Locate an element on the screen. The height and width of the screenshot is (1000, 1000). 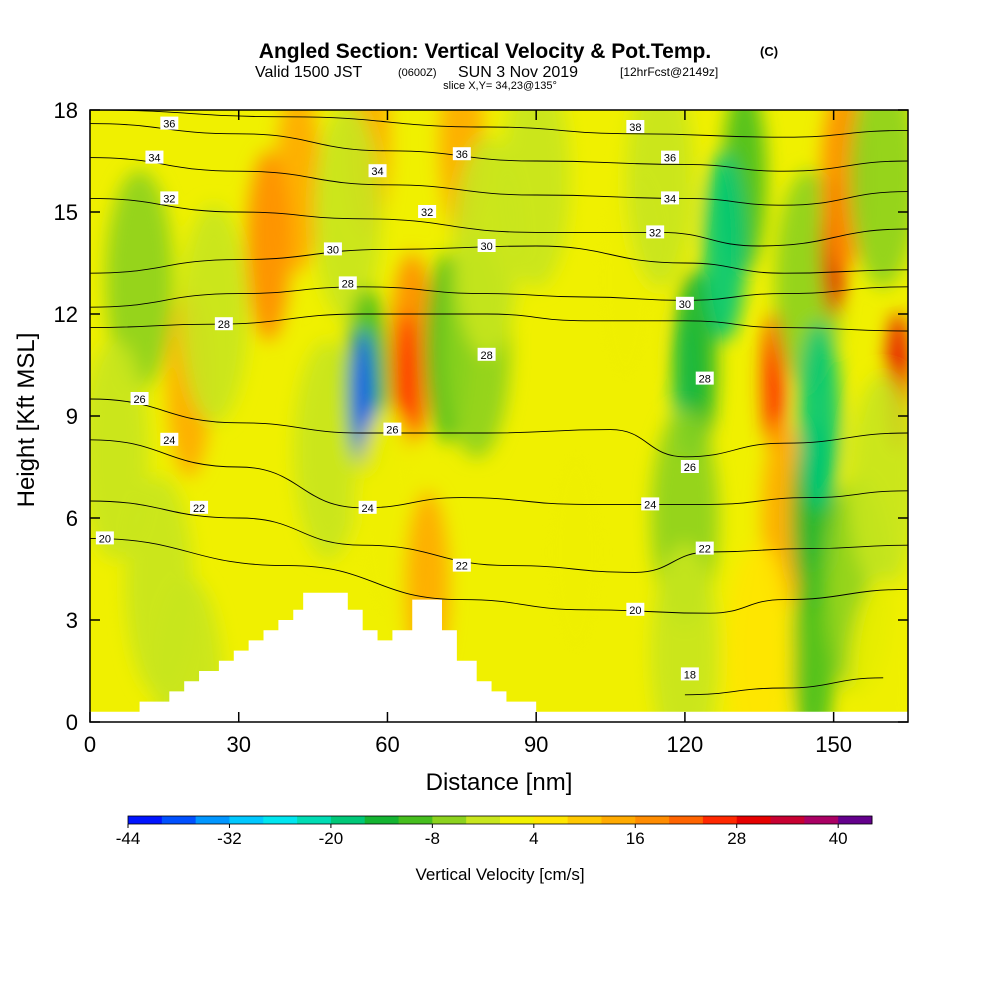
contour-label-text: 22 is located at coordinates (705, 550).